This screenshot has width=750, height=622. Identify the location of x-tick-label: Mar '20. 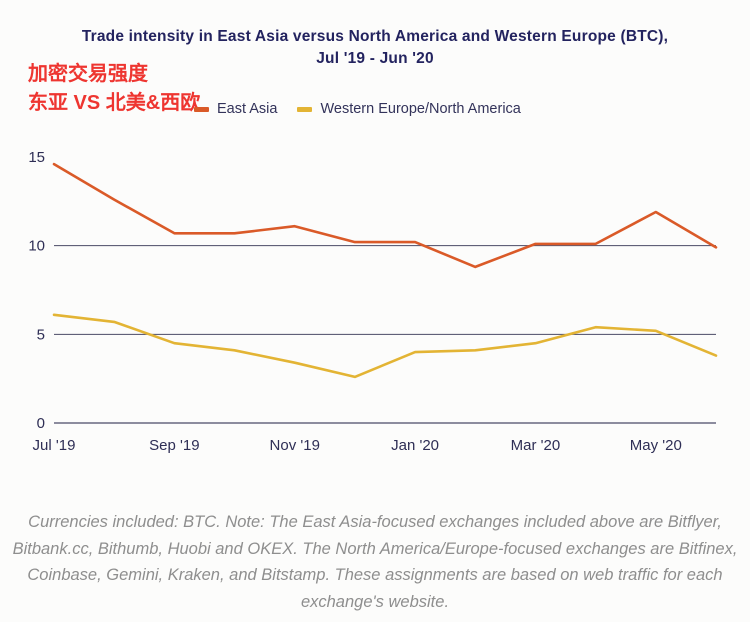
(536, 445).